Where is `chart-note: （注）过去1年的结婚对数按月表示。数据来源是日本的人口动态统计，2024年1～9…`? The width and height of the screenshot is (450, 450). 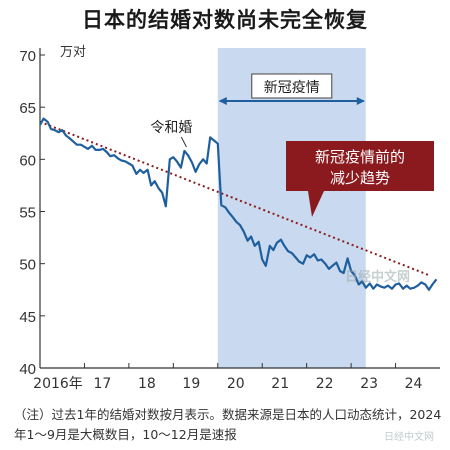 chart-note: （注）过去1年的结婚对数按月表示。数据来源是日本的人口动态统计，2024年1～9… is located at coordinates (228, 424).